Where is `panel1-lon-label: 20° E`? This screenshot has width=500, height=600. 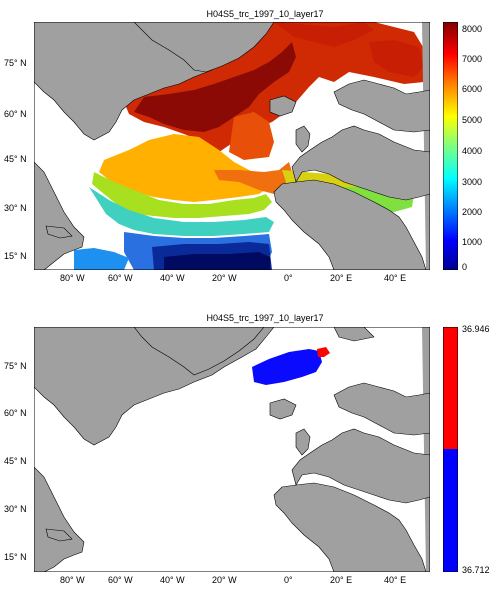 panel1-lon-label: 20° E is located at coordinates (341, 278).